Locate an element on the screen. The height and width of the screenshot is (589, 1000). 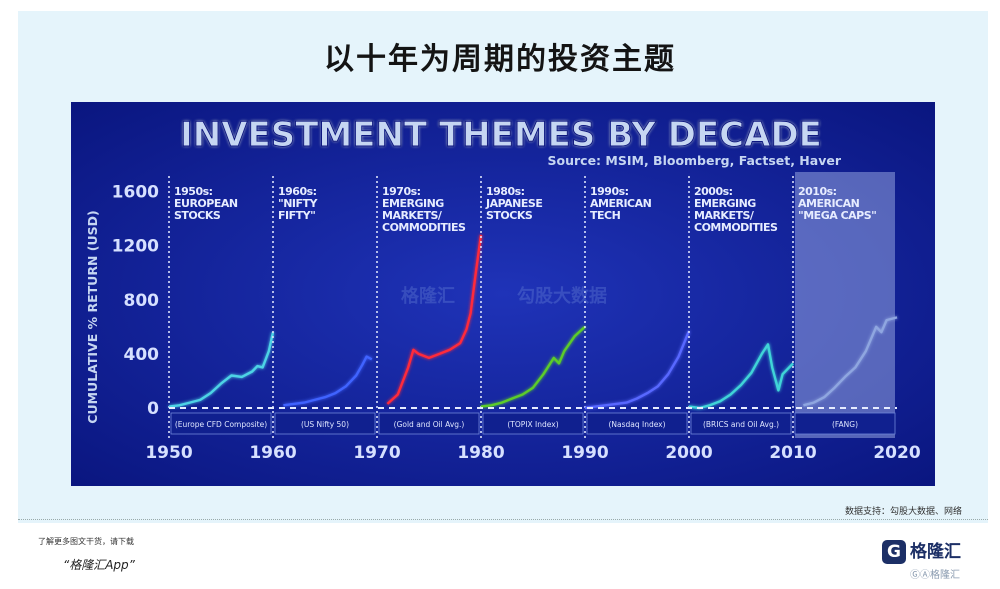
index-label-1960: (US Nifty 50) is located at coordinates (325, 424).